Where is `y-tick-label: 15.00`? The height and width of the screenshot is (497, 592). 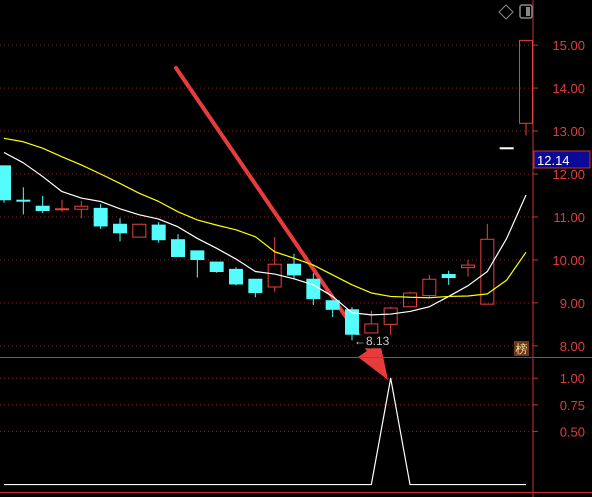
y-tick-label: 15.00 is located at coordinates (568, 46).